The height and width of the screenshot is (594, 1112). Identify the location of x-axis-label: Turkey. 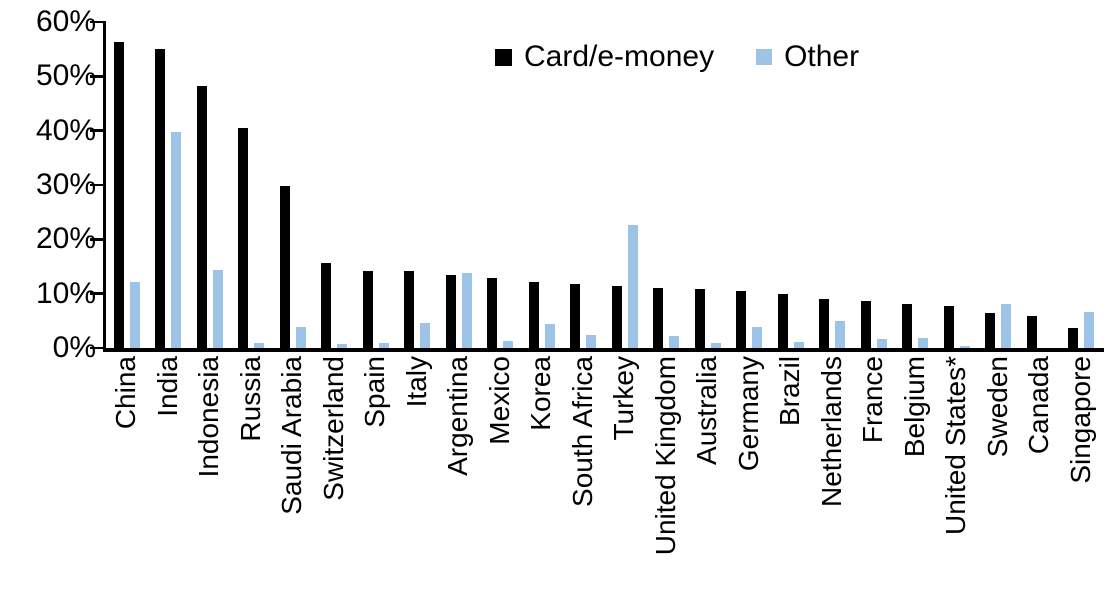
(624, 398).